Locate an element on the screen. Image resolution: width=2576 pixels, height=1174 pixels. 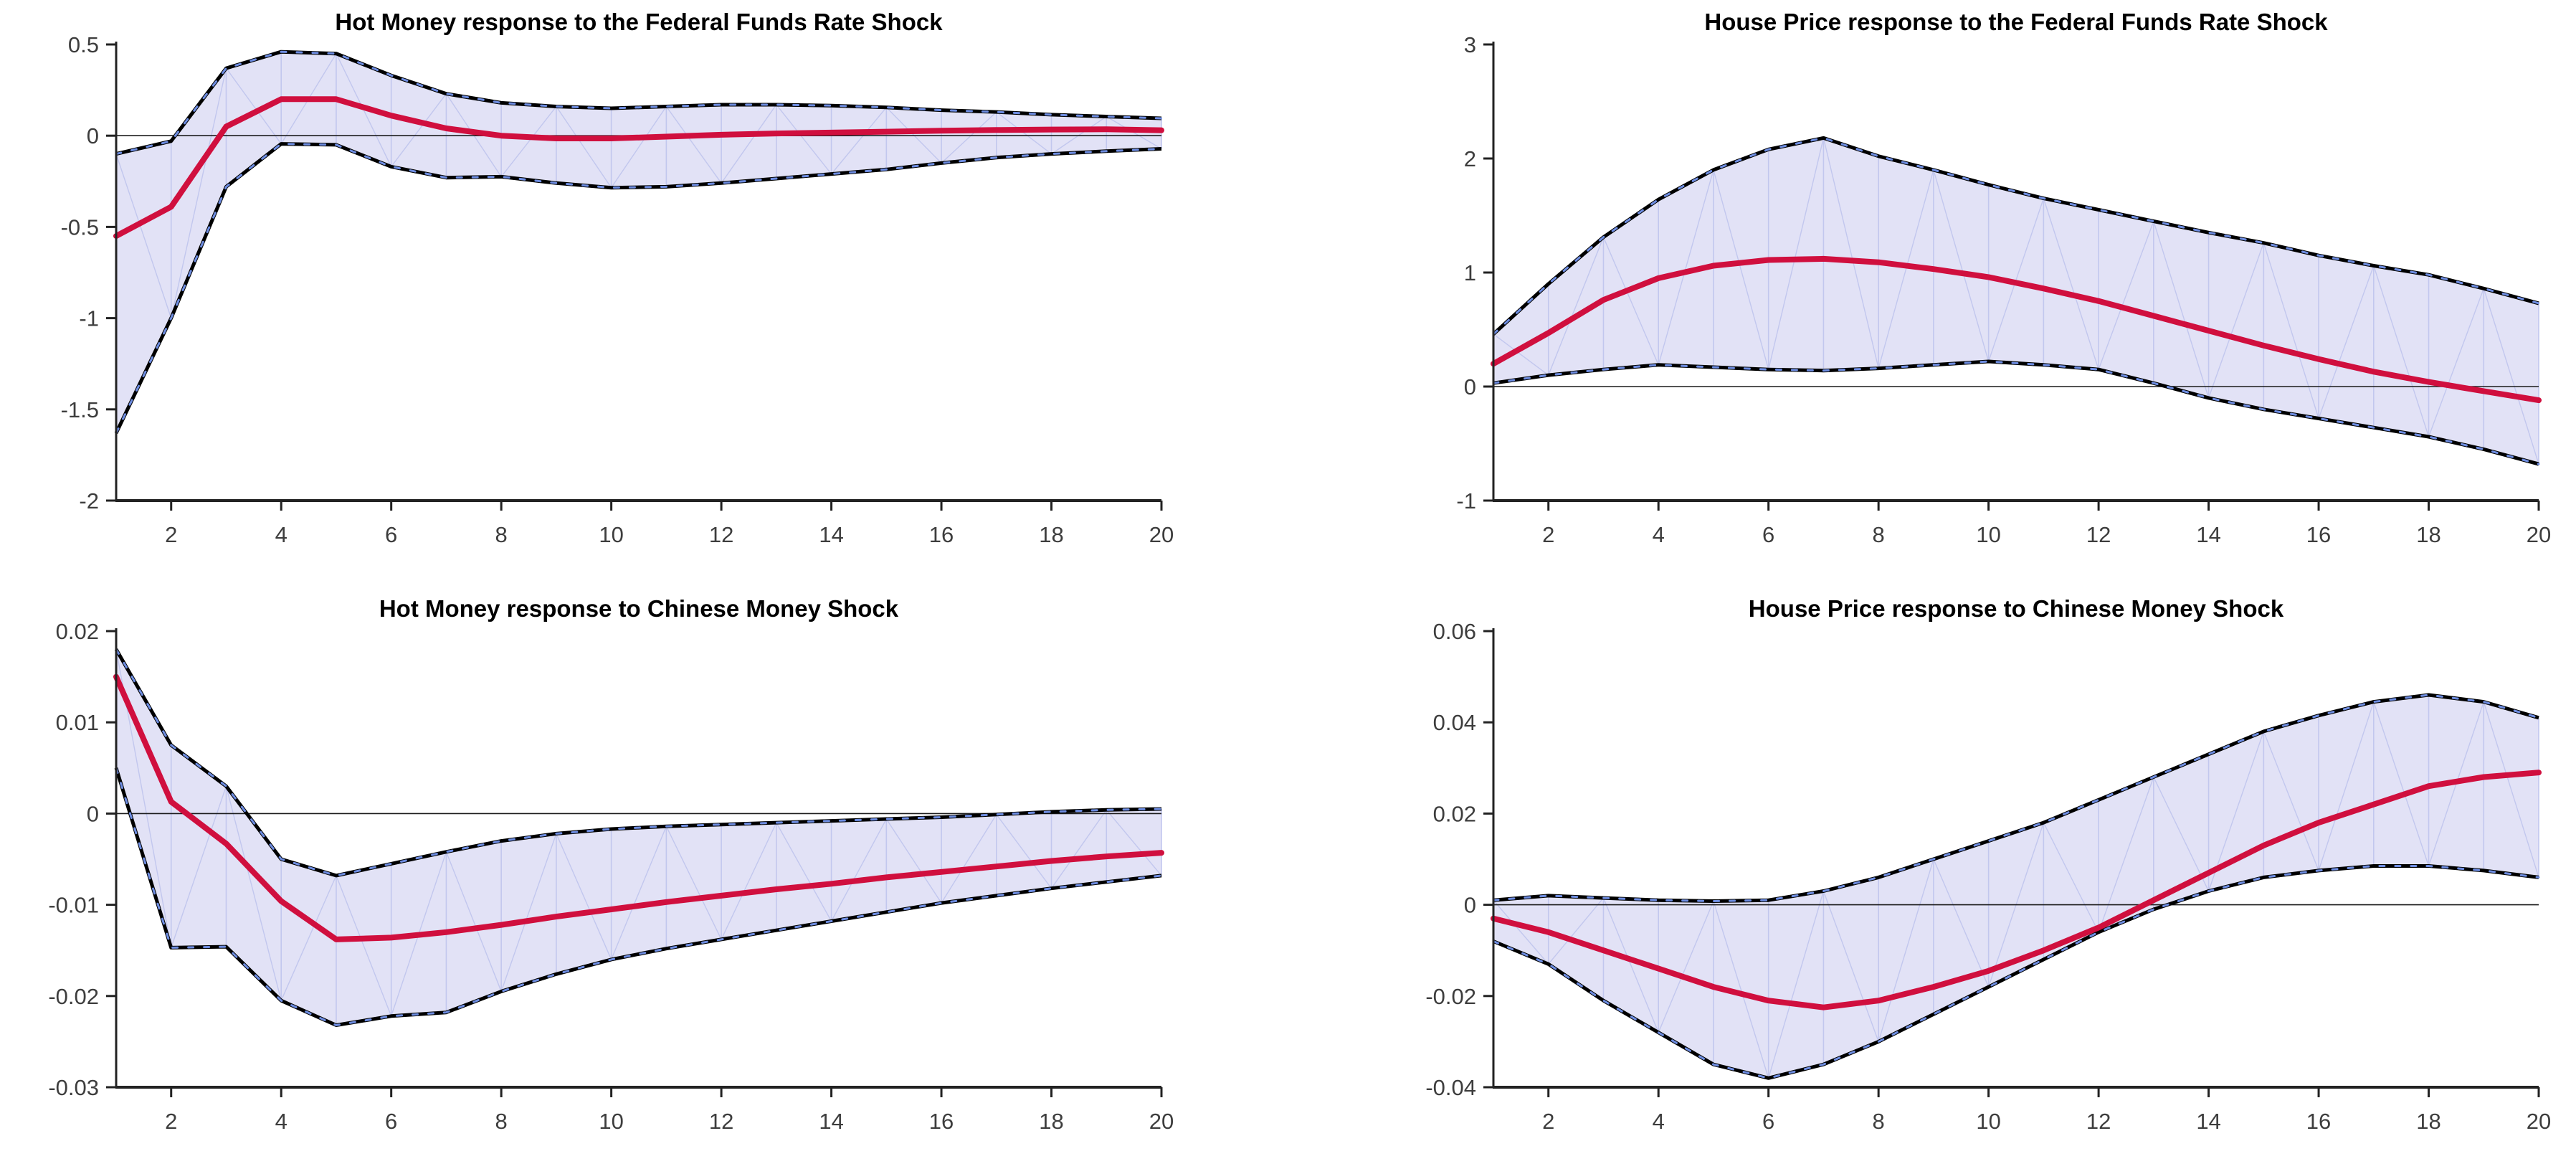
lower-band-line-marker-dashes is located at coordinates (2016, 412).